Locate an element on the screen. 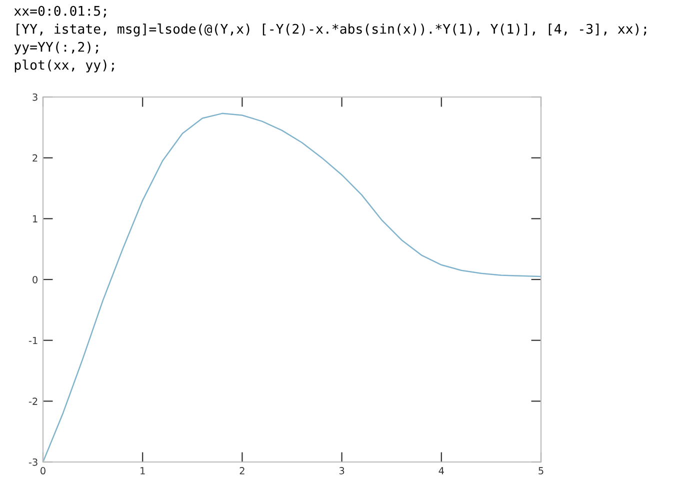 This screenshot has height=494, width=684. text: plot(xx, yy); is located at coordinates (64, 66).